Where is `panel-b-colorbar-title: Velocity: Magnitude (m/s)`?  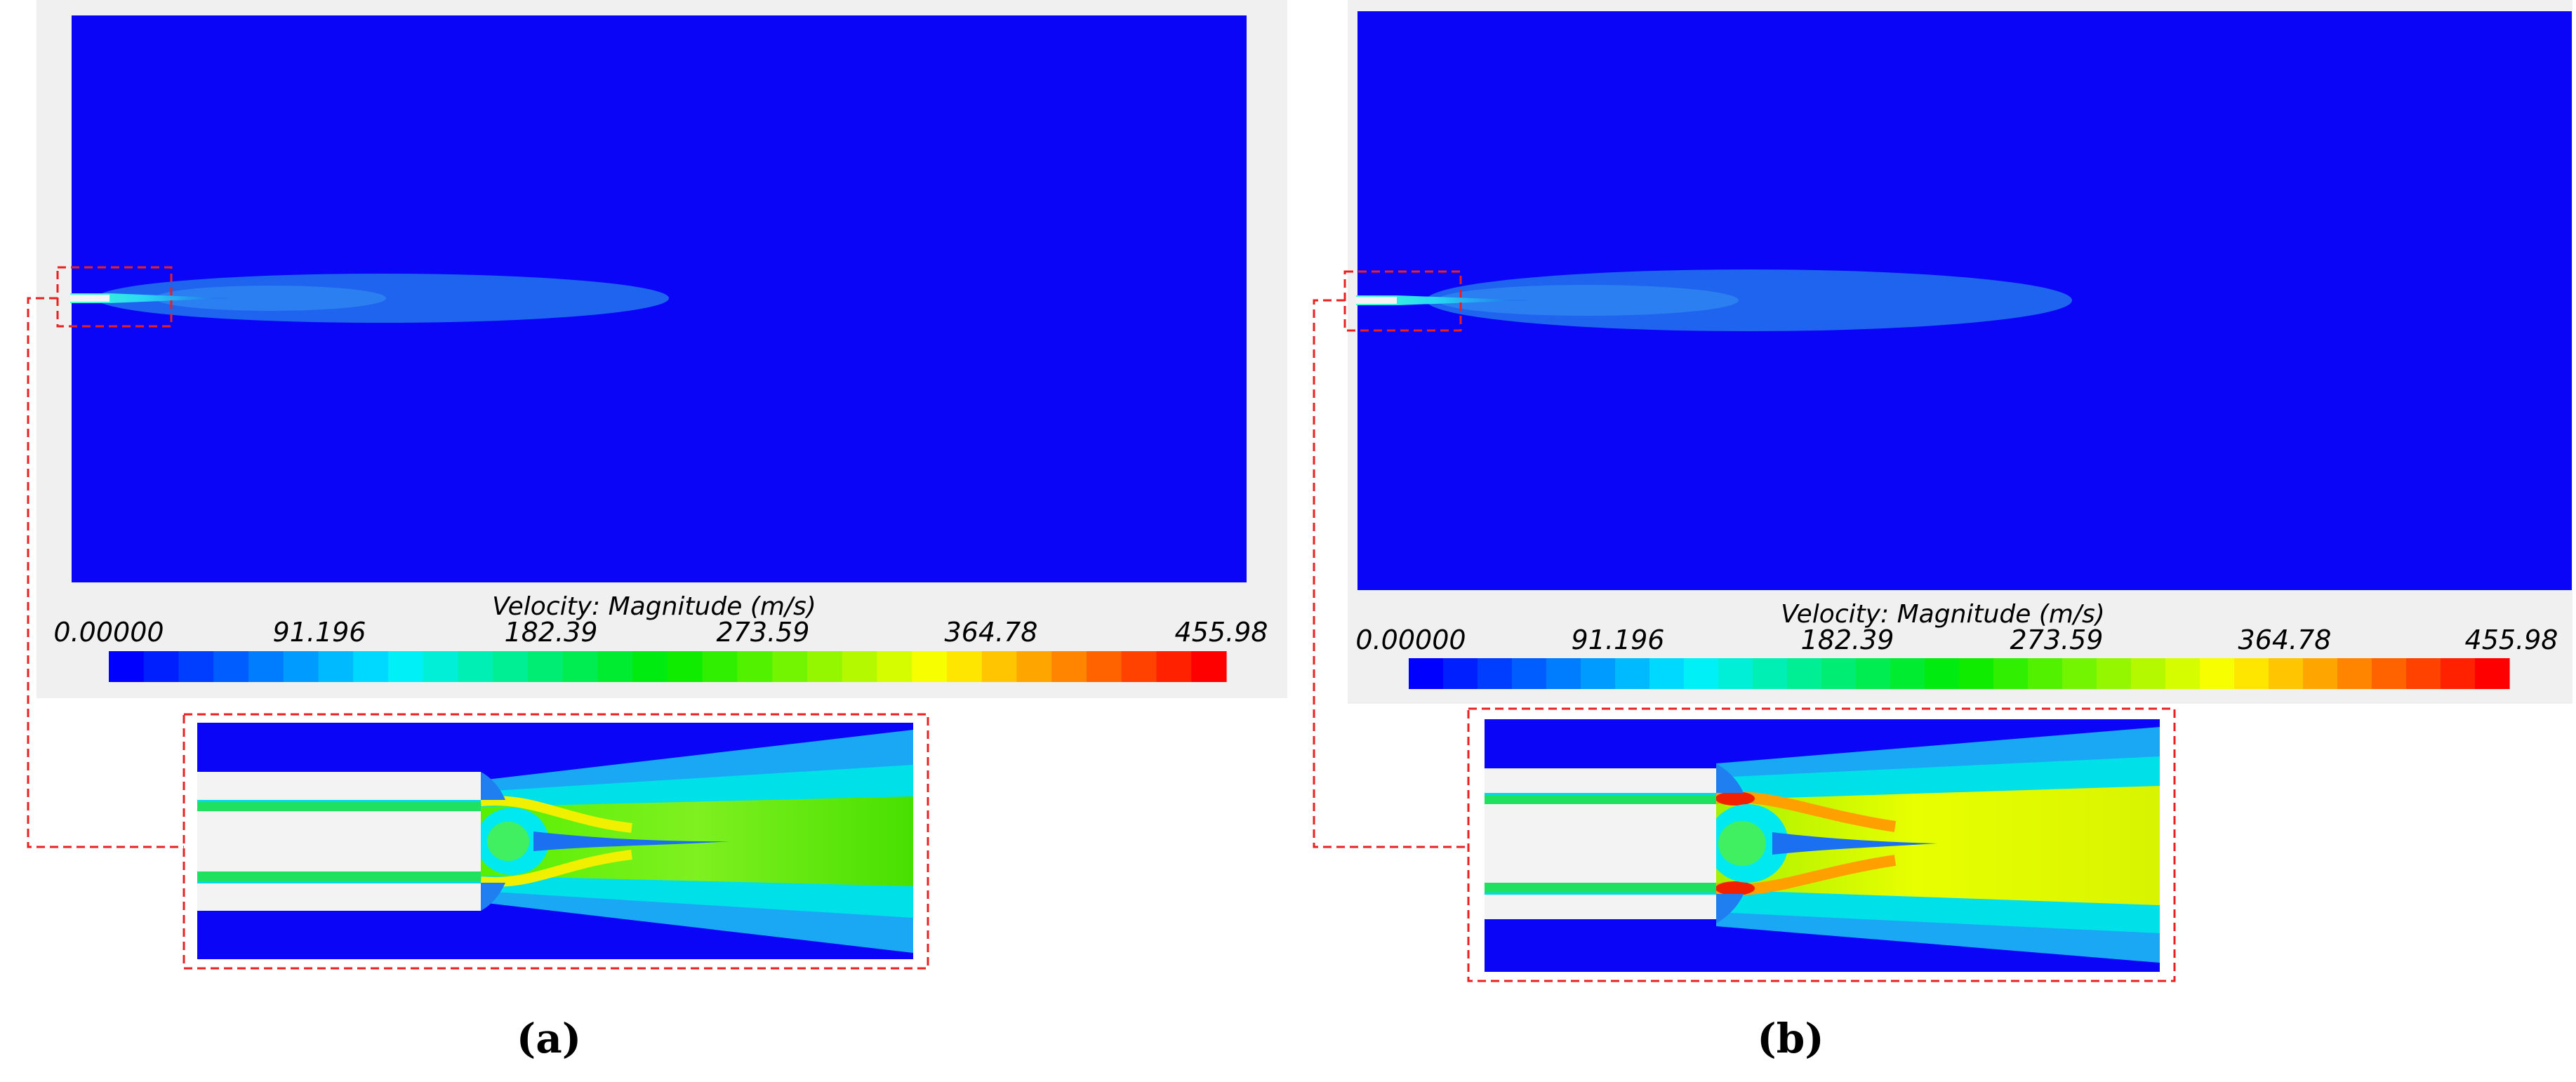
panel-b-colorbar-title: Velocity: Magnitude (m/s) is located at coordinates (1943, 614).